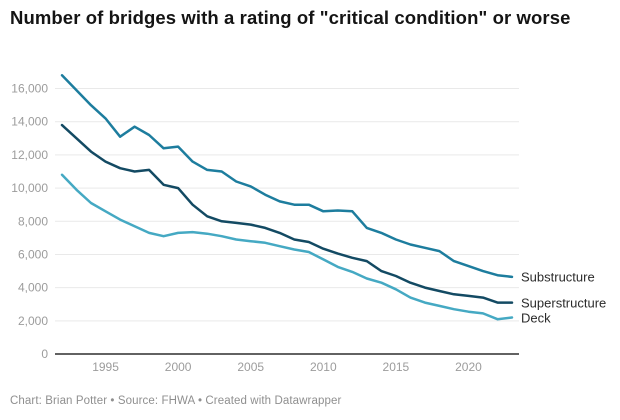 This screenshot has height=420, width=620. Describe the element at coordinates (105, 367) in the screenshot. I see `x-tick-label: 1995` at that location.